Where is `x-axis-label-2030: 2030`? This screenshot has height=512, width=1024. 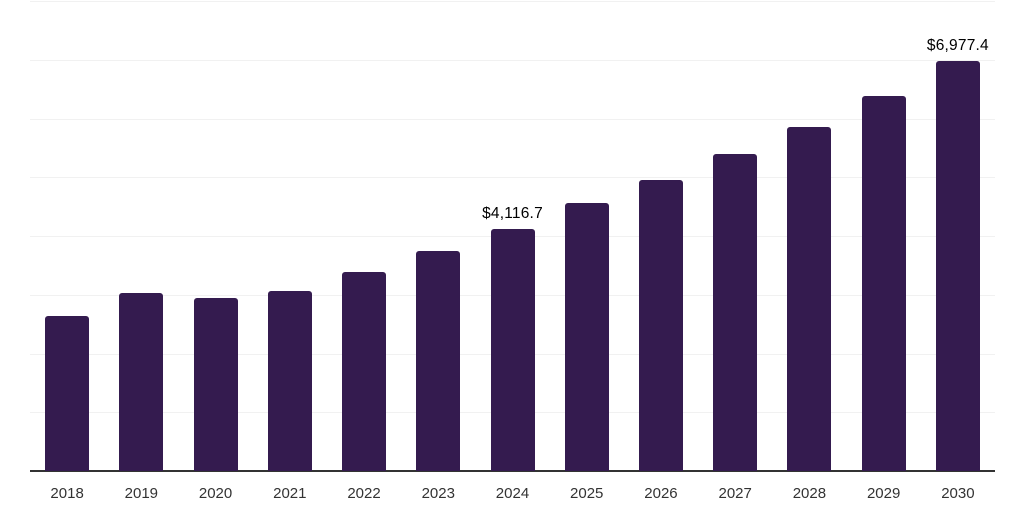 x-axis-label-2030: 2030 is located at coordinates (958, 493).